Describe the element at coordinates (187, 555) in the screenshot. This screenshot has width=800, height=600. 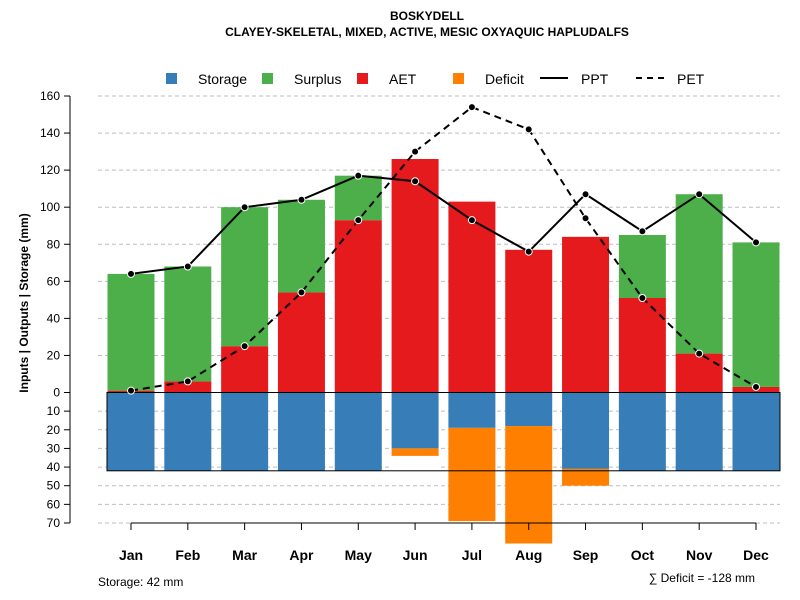
I see `x-tick-label: Feb` at that location.